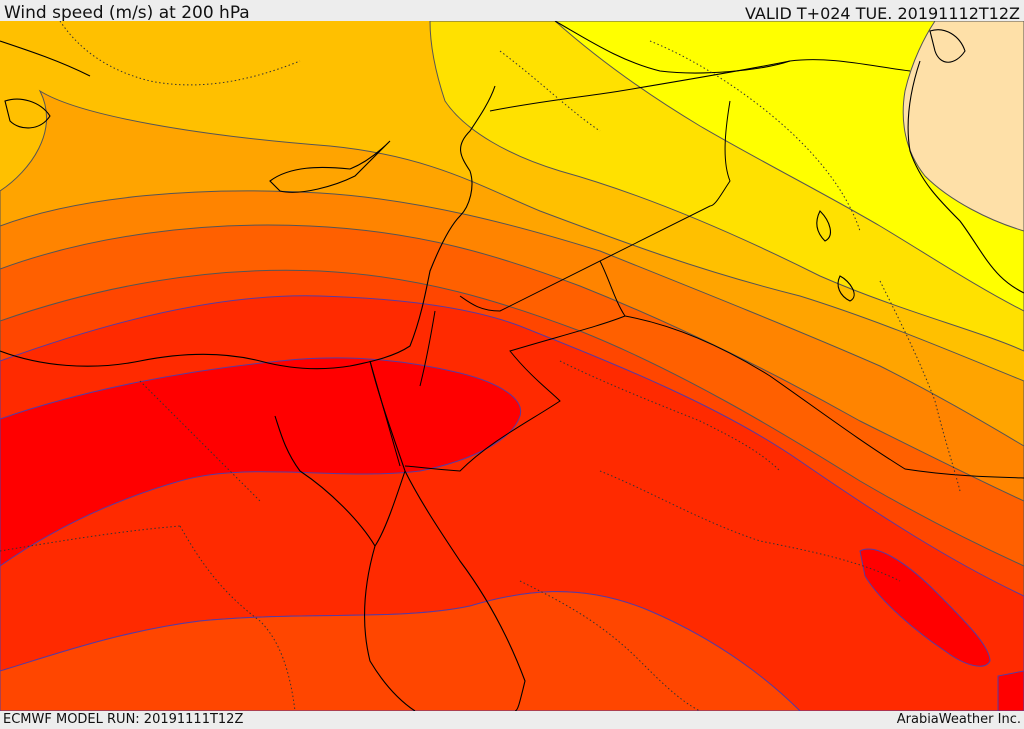  I want to click on model-run-label: ECMWF MODEL RUN: 20191111T12Z, so click(123, 719).